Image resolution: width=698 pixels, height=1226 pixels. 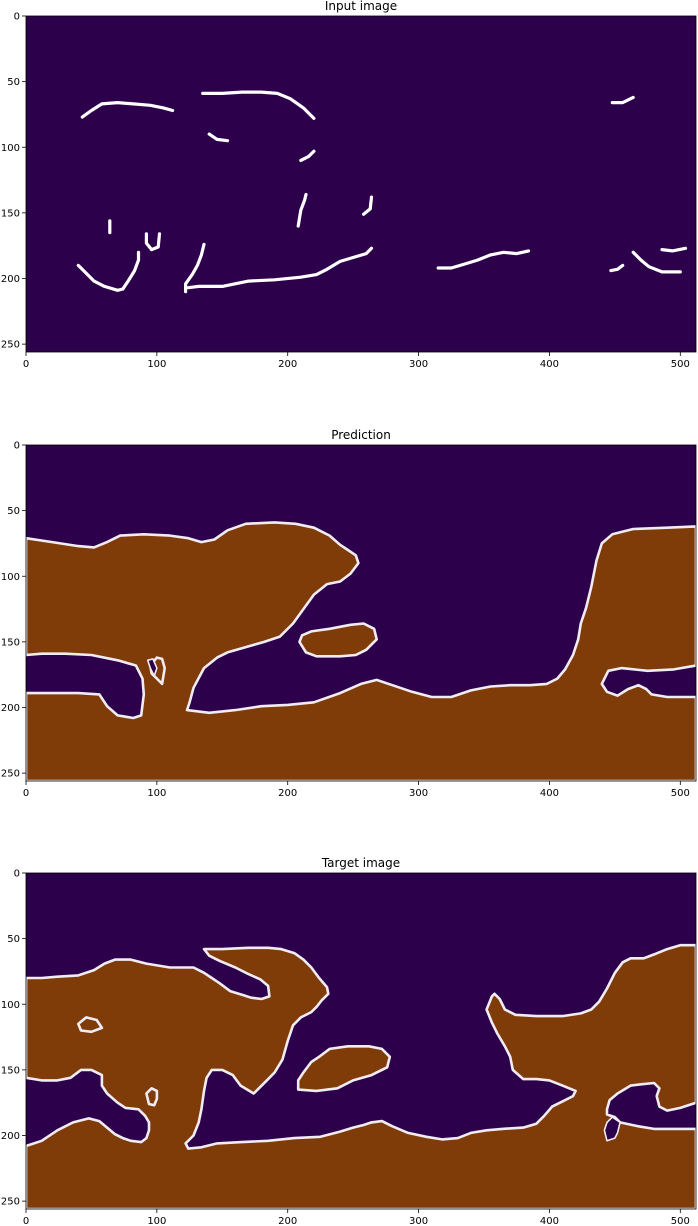 I want to click on target-image-x-tick-label-0: 0, so click(x=26, y=1221).